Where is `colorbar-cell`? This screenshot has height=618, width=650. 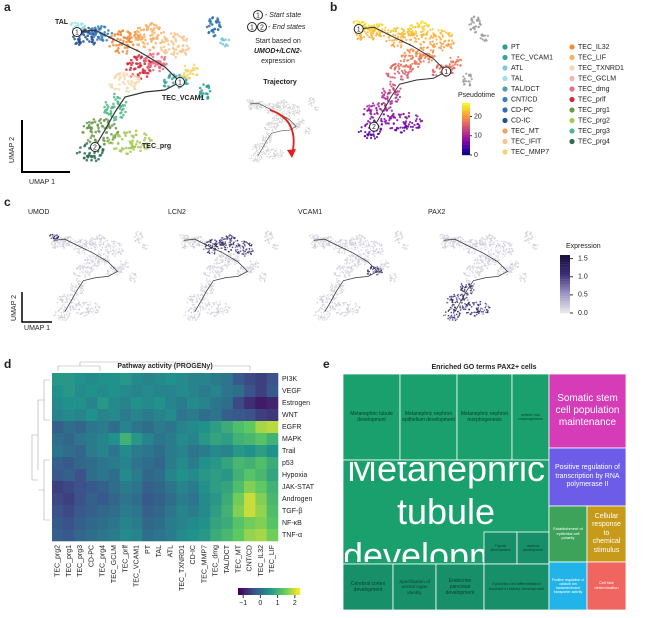 colorbar-cell is located at coordinates (466, 151).